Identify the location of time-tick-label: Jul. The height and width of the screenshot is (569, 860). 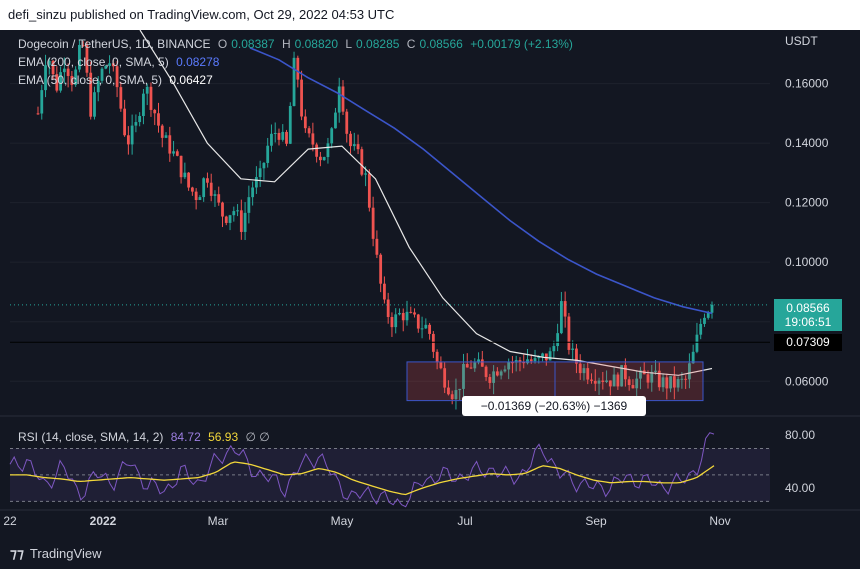
(464, 521).